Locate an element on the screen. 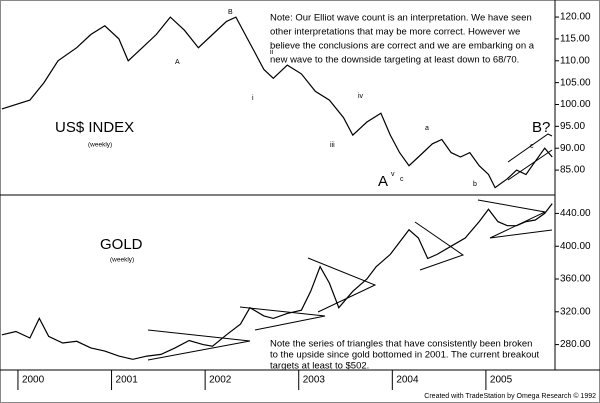 Image resolution: width=600 pixels, height=403 pixels. wave-label: ii is located at coordinates (272, 52).